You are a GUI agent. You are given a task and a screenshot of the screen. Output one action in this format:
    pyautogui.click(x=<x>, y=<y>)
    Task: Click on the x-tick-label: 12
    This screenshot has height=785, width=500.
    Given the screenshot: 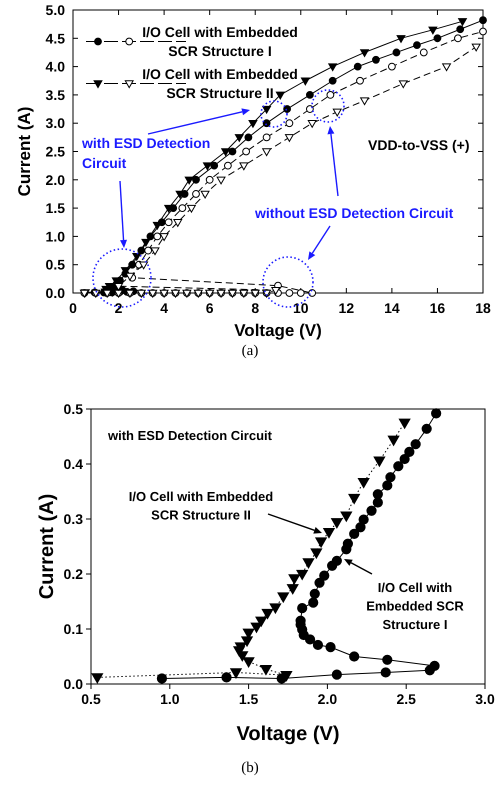 What is the action you would take?
    pyautogui.click(x=346, y=308)
    